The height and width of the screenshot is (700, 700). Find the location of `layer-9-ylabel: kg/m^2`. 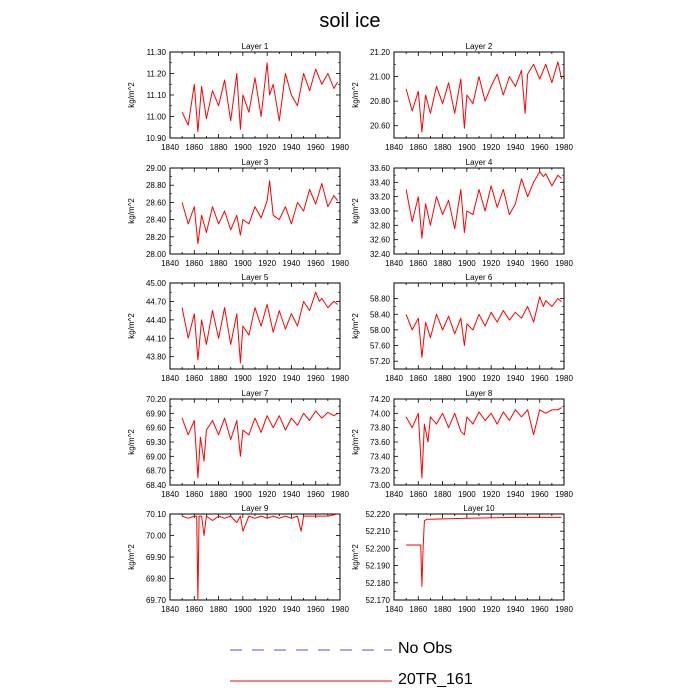

layer-9-ylabel: kg/m^2 is located at coordinates (131, 557).